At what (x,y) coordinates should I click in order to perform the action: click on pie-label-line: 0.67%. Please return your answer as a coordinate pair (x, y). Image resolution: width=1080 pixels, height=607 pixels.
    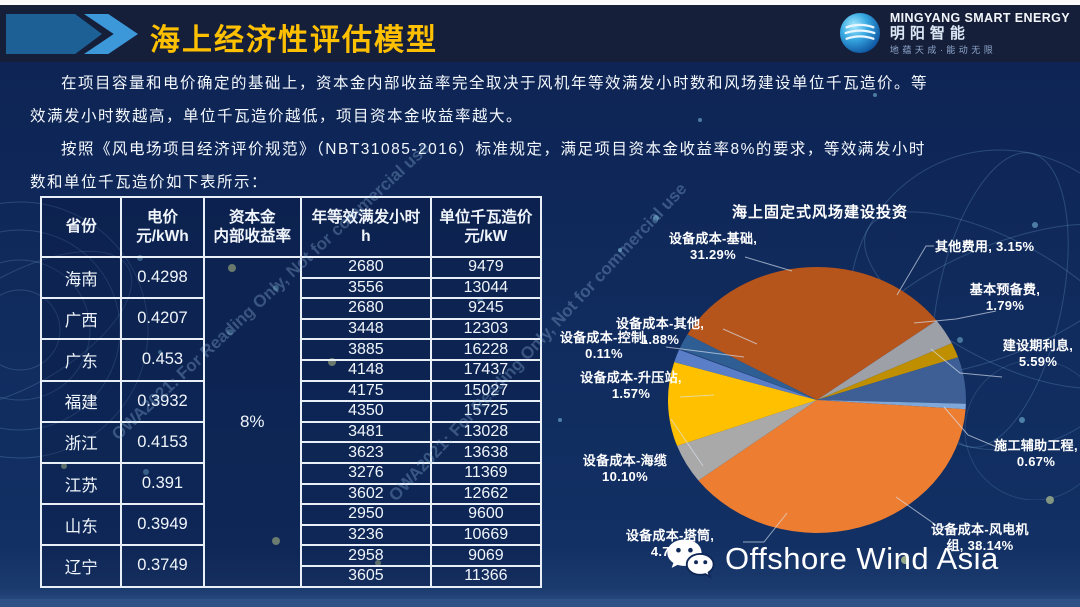
    Looking at the image, I should click on (1036, 461).